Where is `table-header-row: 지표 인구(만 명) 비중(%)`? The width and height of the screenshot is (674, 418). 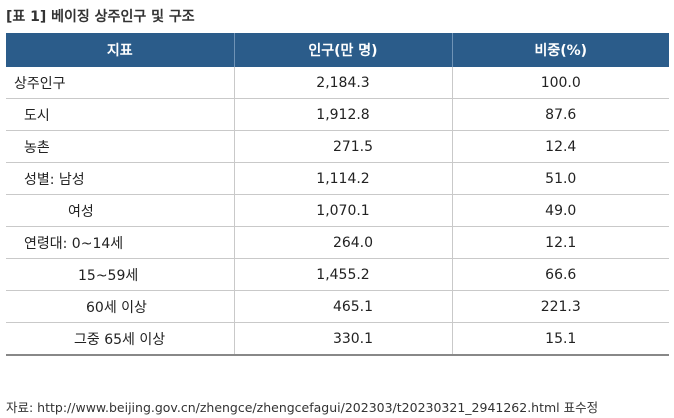
table-header-row: 지표 인구(만 명) 비중(%) is located at coordinates (337, 50).